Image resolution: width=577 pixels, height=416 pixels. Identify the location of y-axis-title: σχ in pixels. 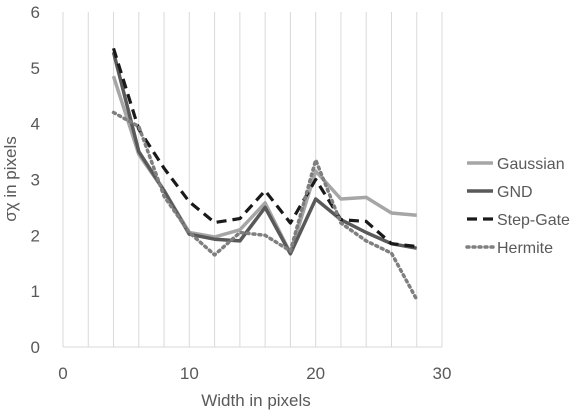
(10, 179).